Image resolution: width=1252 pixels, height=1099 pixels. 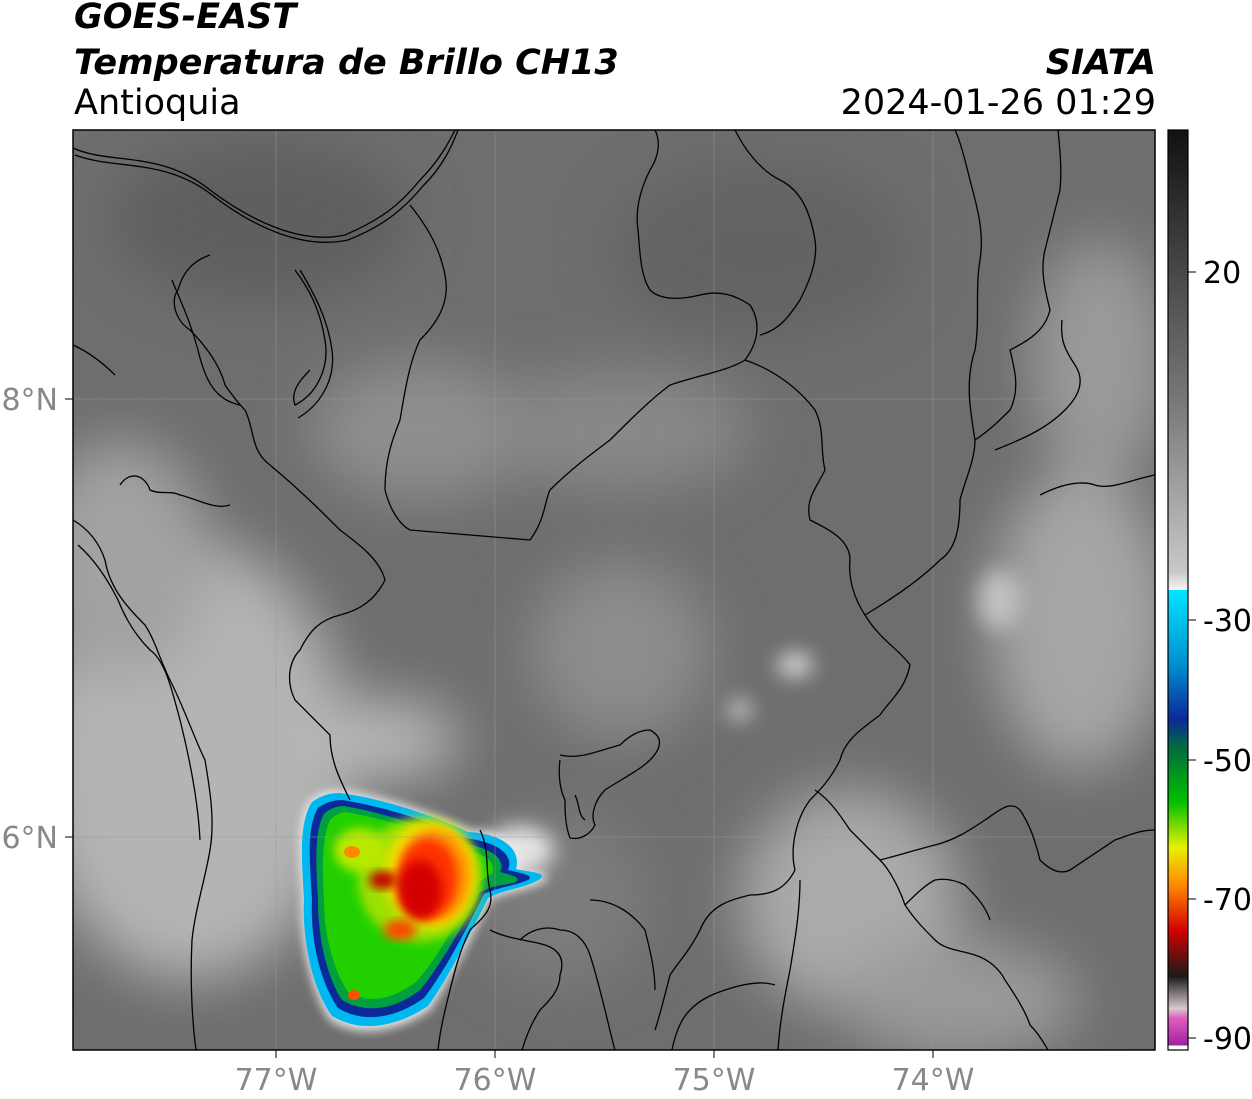 What do you see at coordinates (29, 838) in the screenshot?
I see `lat-label-6n: 6°N` at bounding box center [29, 838].